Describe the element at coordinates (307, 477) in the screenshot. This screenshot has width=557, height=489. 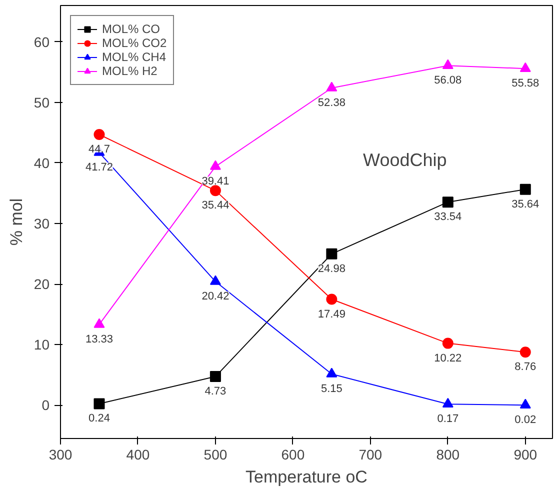
I see `x-axis-title: Temperature oC` at that location.